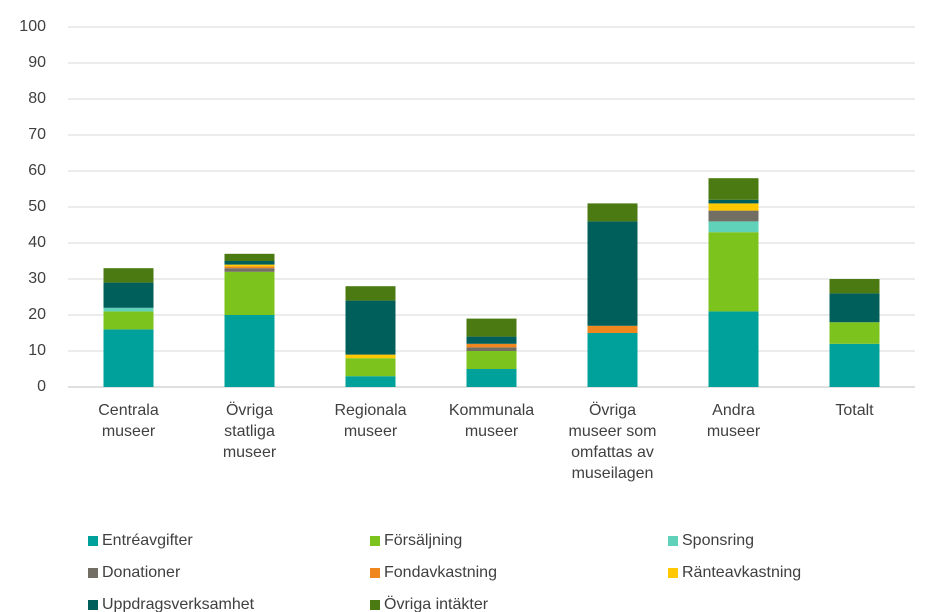 Image resolution: width=930 pixels, height=612 pixels. What do you see at coordinates (436, 603) in the screenshot?
I see `legend-label: Övriga intäkter` at bounding box center [436, 603].